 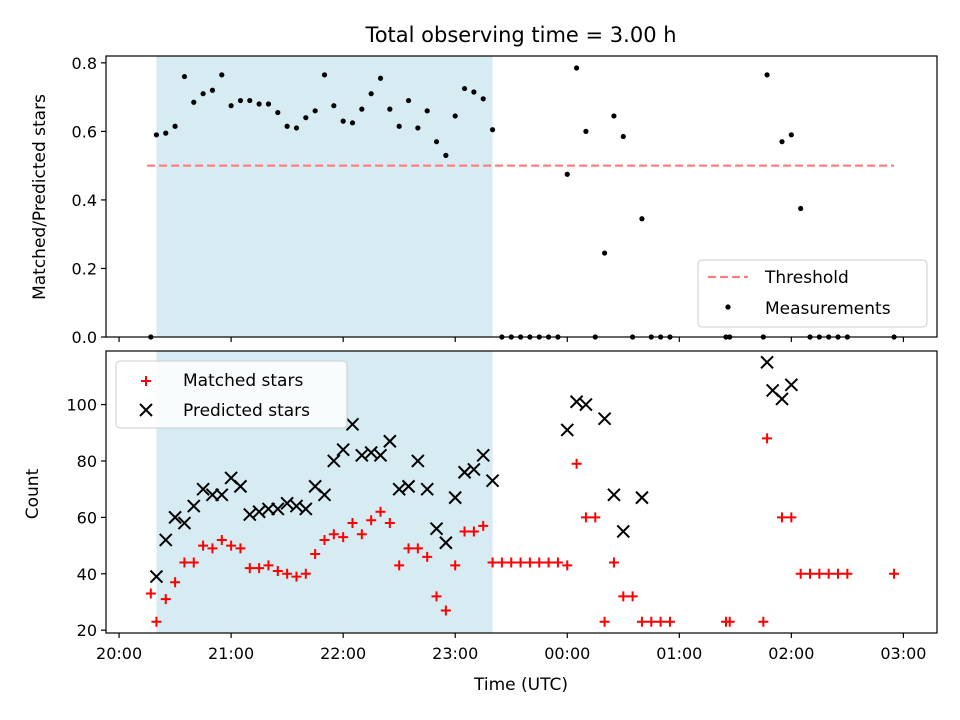 What do you see at coordinates (903, 653) in the screenshot?
I see `x-tick-label: 03:00` at bounding box center [903, 653].